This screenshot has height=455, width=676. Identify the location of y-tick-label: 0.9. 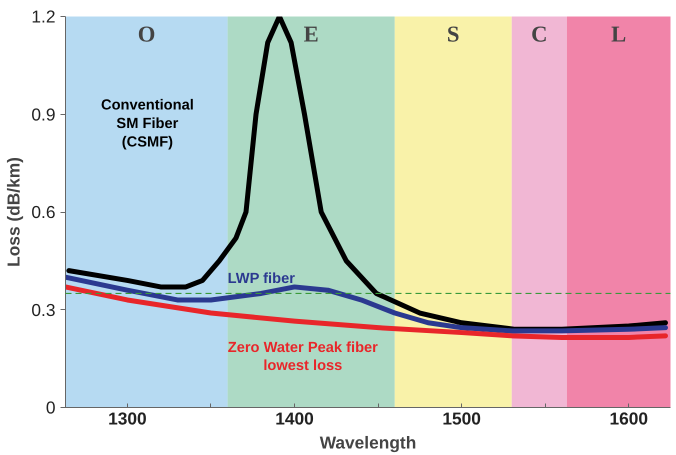
(43, 114).